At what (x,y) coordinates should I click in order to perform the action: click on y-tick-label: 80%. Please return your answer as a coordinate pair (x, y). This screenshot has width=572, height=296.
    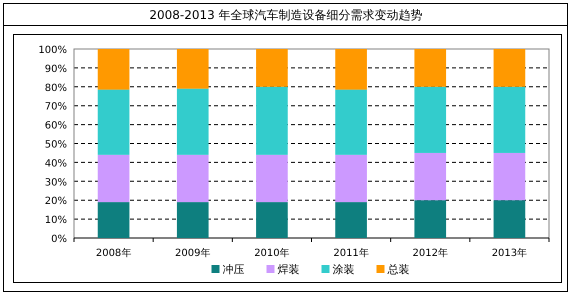
    Looking at the image, I should click on (55, 88).